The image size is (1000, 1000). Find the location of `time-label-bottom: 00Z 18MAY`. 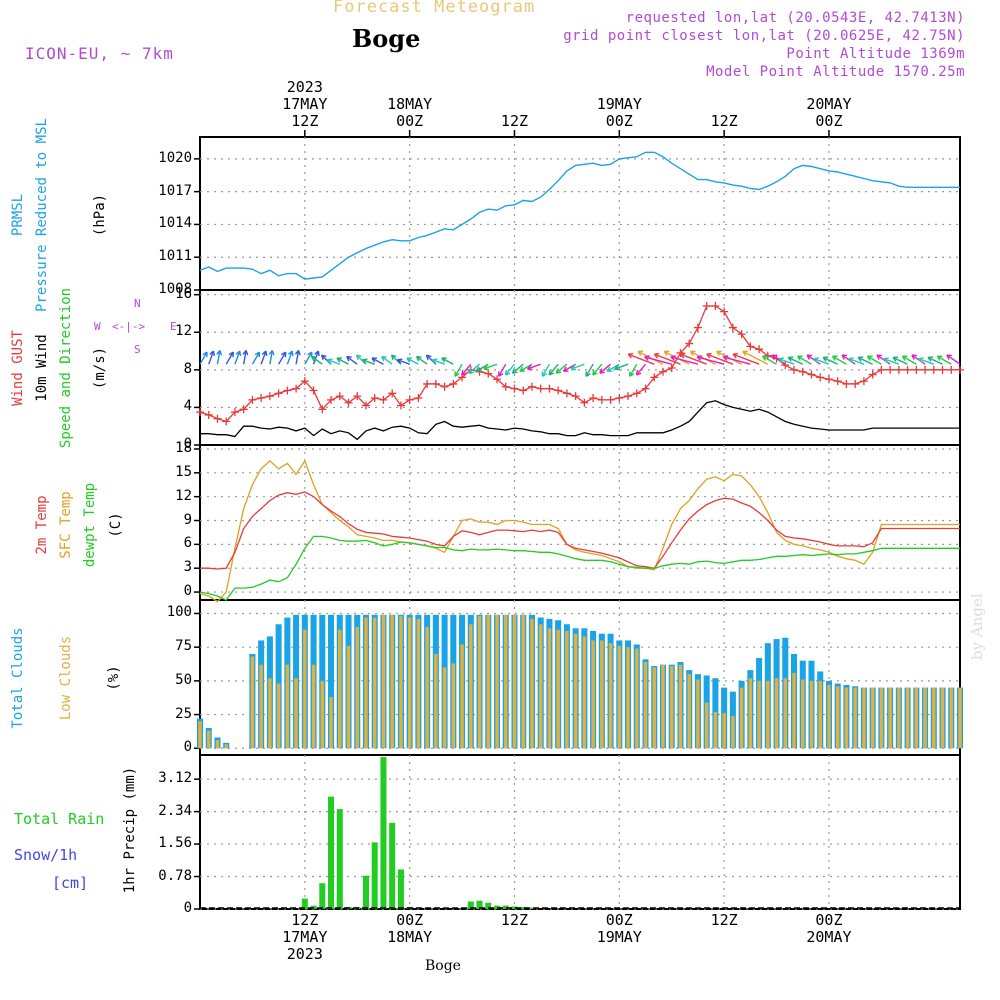

time-label-bottom: 00Z 18MAY is located at coordinates (410, 929).